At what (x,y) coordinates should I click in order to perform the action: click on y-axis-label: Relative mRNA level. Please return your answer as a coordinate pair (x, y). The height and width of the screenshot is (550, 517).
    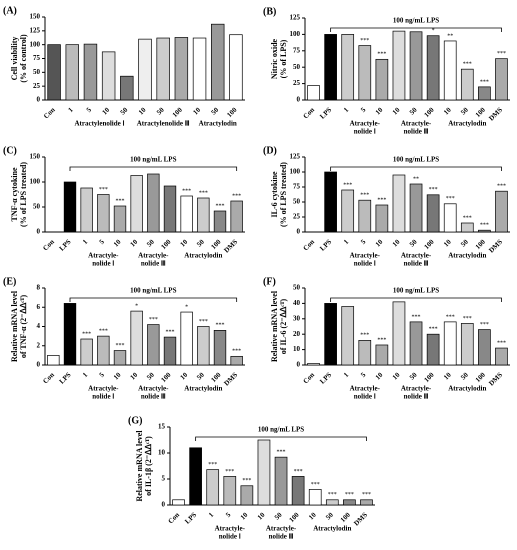
    Looking at the image, I should click on (139, 466).